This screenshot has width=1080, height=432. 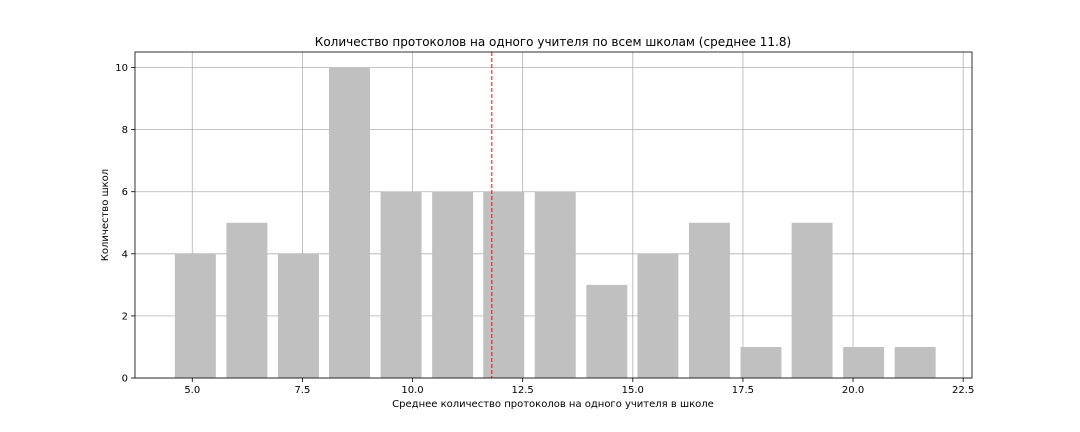 I want to click on x-tick-label: 15.0, so click(x=633, y=390).